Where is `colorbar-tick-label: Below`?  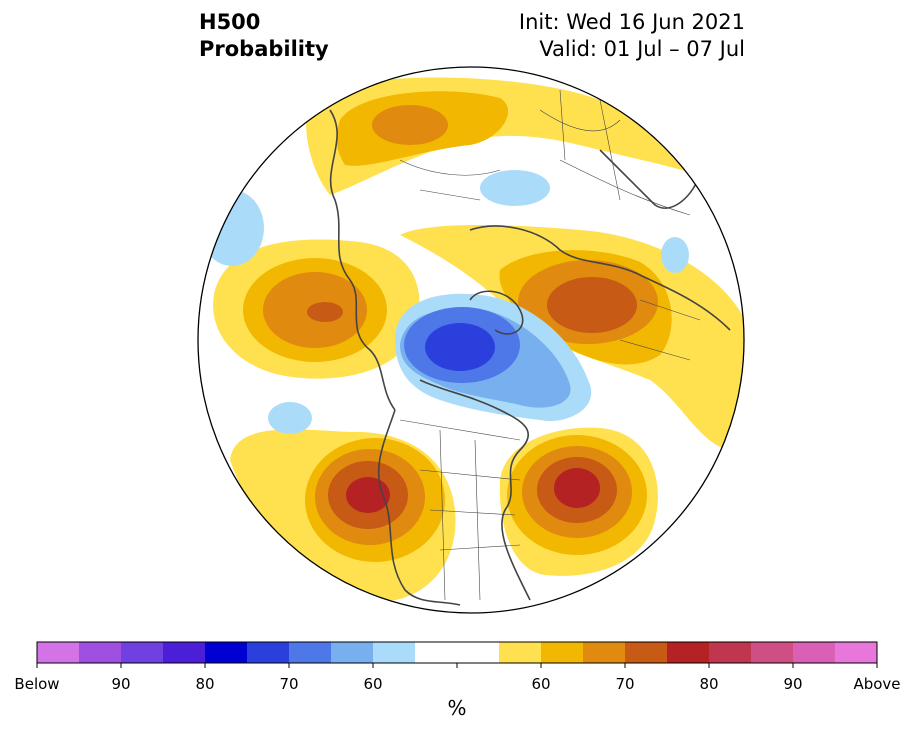 colorbar-tick-label: Below is located at coordinates (37, 684).